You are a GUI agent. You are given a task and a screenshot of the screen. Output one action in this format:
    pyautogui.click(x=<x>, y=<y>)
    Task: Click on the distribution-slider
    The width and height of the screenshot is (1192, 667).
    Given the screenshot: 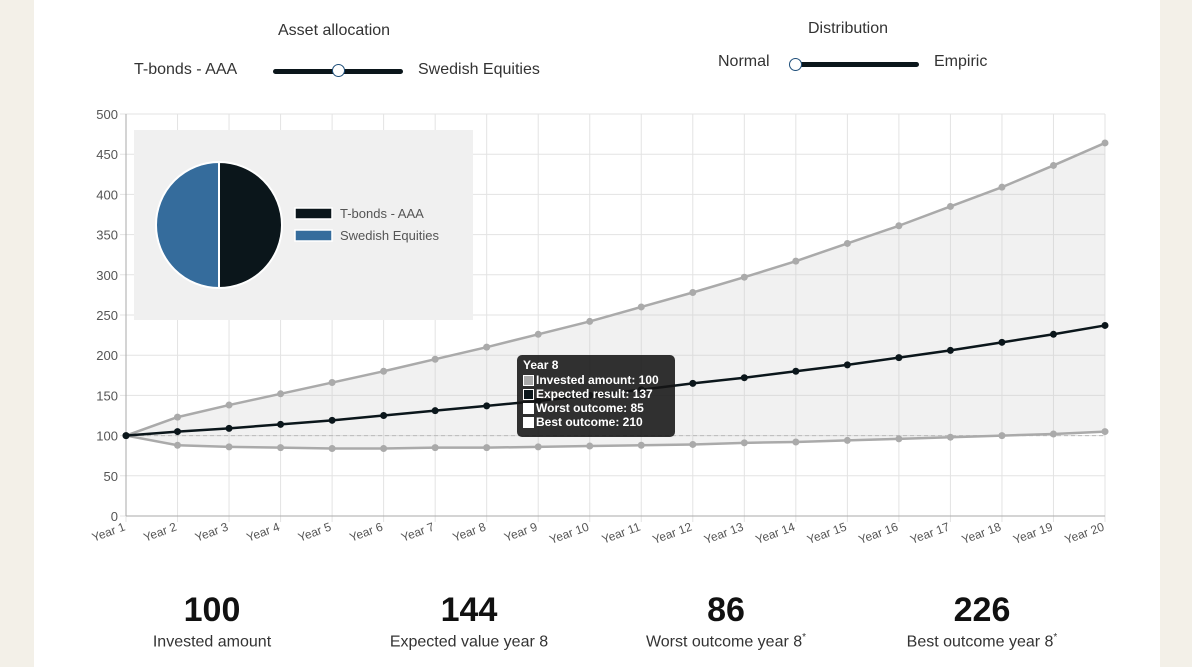 What is the action you would take?
    pyautogui.click(x=854, y=65)
    